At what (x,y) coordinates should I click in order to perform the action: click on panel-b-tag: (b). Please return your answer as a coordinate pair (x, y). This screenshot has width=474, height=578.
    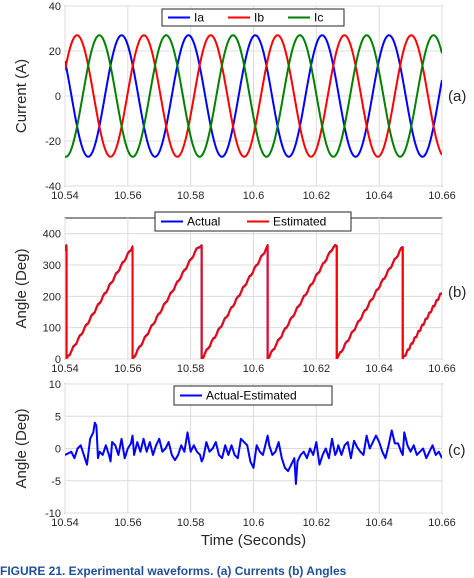
    Looking at the image, I should click on (457, 292).